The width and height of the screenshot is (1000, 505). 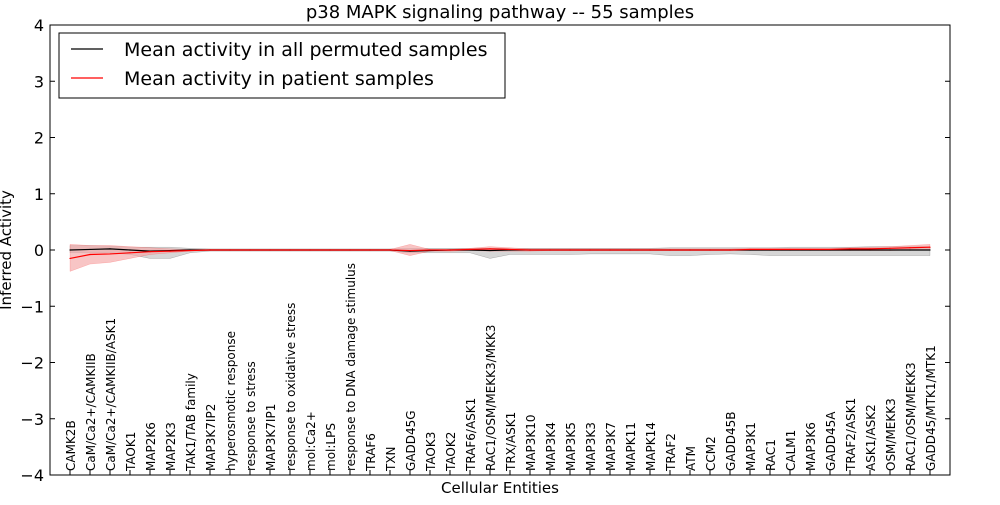 What do you see at coordinates (451, 452) in the screenshot?
I see `x-tick-label-19: TAOK2` at bounding box center [451, 452].